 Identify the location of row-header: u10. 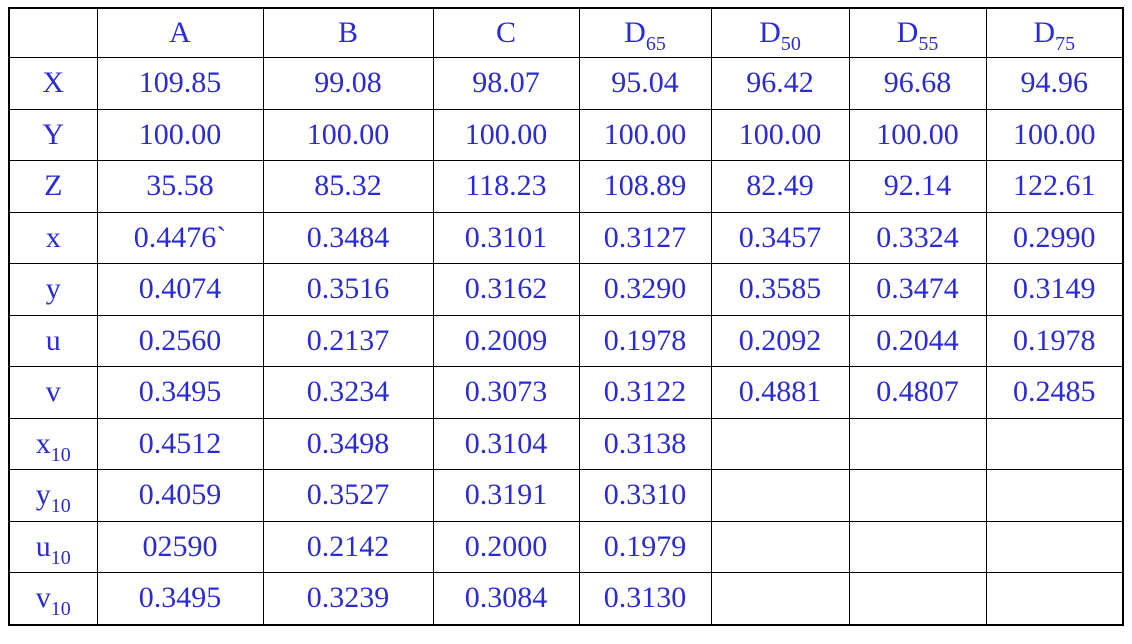
(53, 546).